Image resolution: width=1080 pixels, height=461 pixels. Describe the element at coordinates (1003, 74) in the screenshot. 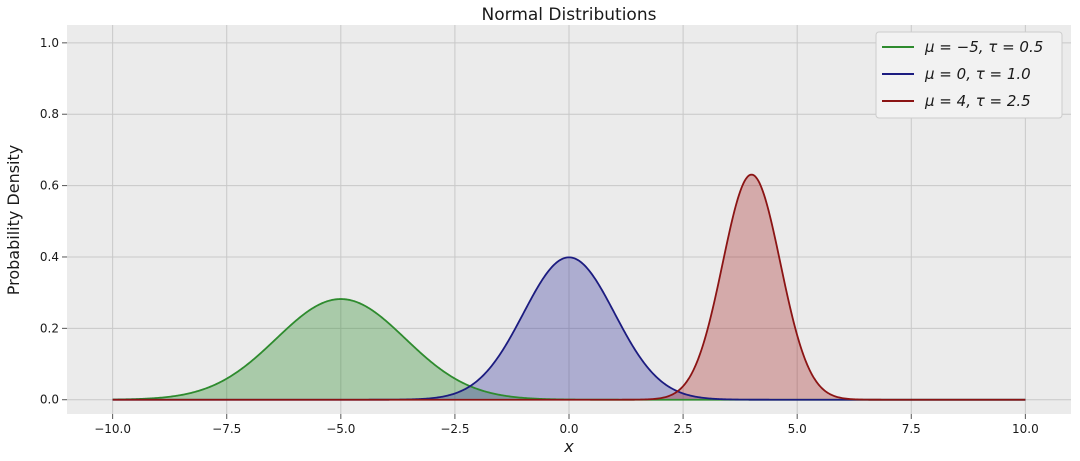

I see `legend-tau-2: τ = 1.0` at that location.